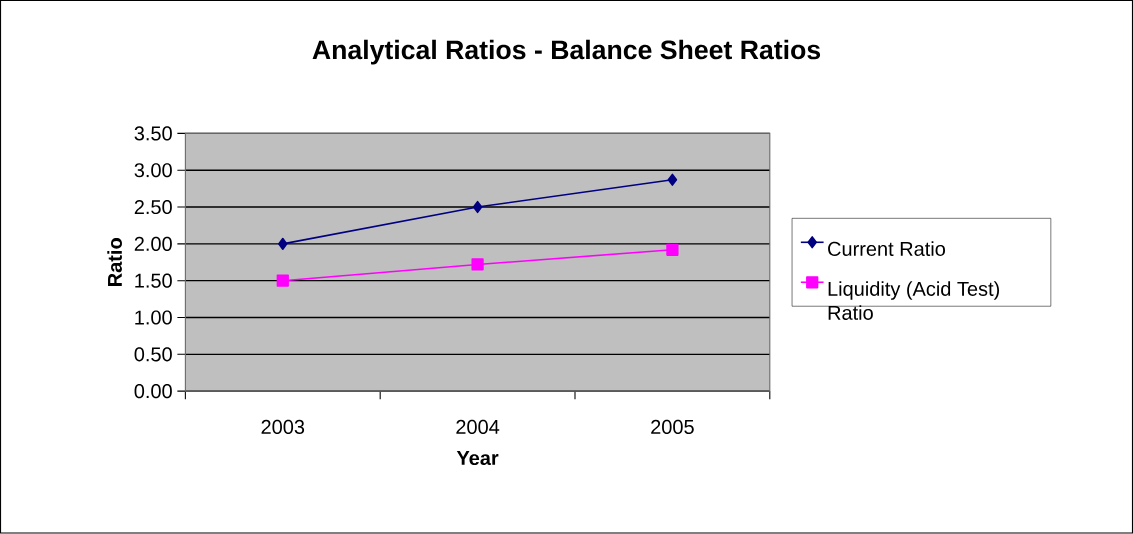  Describe the element at coordinates (114, 262) in the screenshot. I see `y-axis-title: Ratio` at that location.